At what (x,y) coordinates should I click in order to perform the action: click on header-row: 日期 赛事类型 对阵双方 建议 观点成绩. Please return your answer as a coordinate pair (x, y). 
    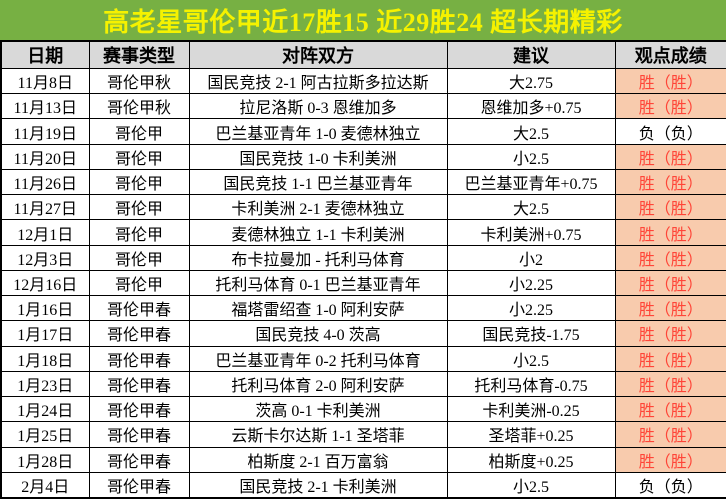
    Looking at the image, I should click on (363, 54).